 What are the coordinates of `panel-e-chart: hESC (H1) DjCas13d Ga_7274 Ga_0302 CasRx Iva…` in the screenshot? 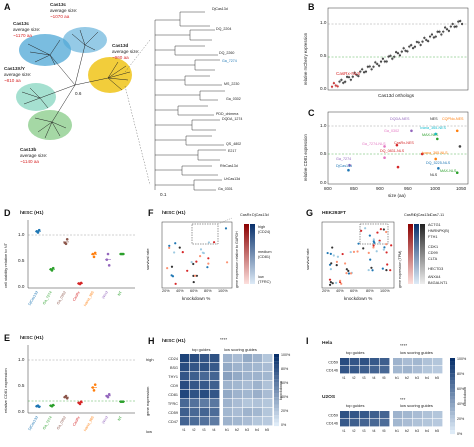 It's located at (70, 390).